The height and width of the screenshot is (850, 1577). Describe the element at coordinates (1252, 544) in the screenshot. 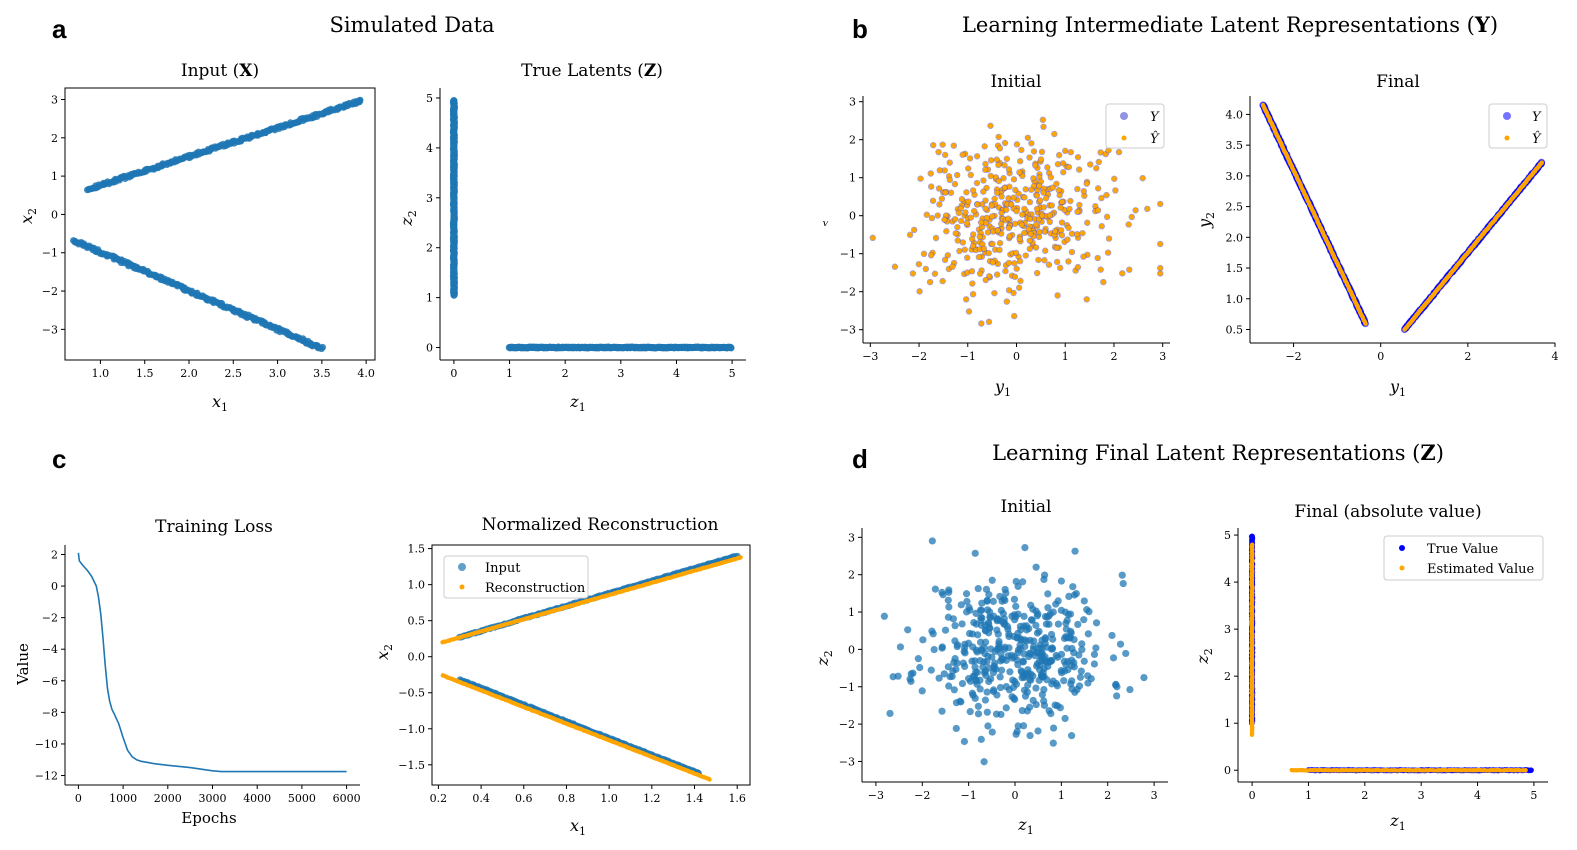

I see `estimated-value-point` at that location.